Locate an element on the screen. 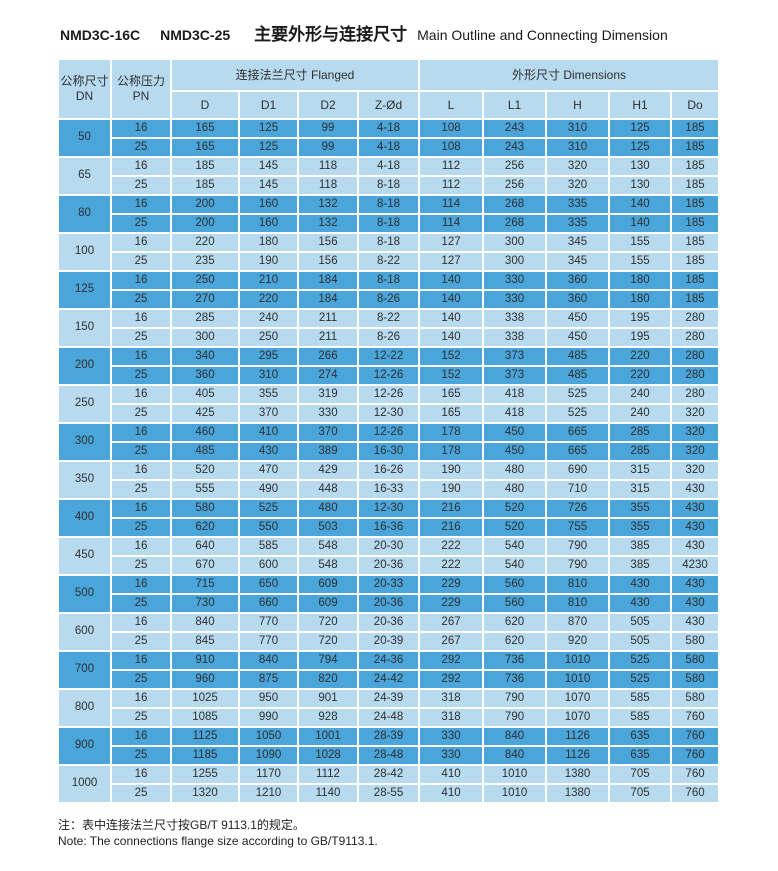 This screenshot has width=778, height=871. value-cell: 28-42 is located at coordinates (388, 774).